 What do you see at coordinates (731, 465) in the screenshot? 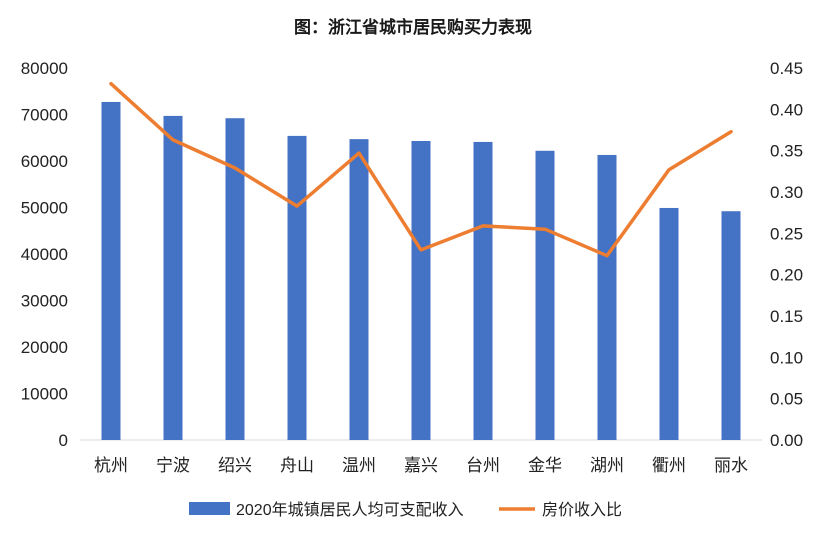
I see `category-label: 丽水` at bounding box center [731, 465].